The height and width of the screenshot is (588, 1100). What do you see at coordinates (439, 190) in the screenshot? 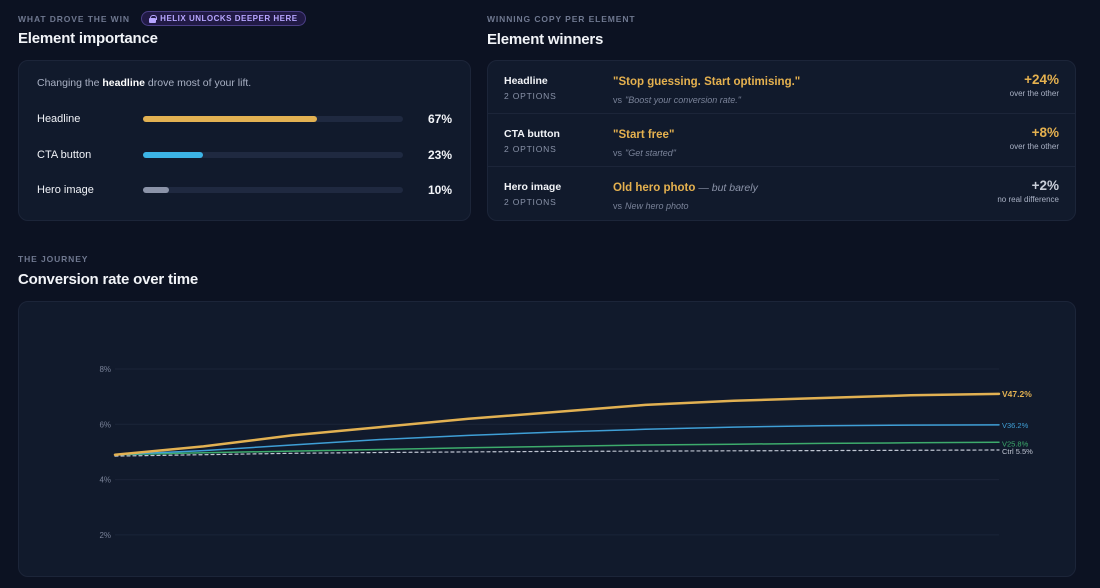
I see `importance-percent: 10%` at bounding box center [439, 190].